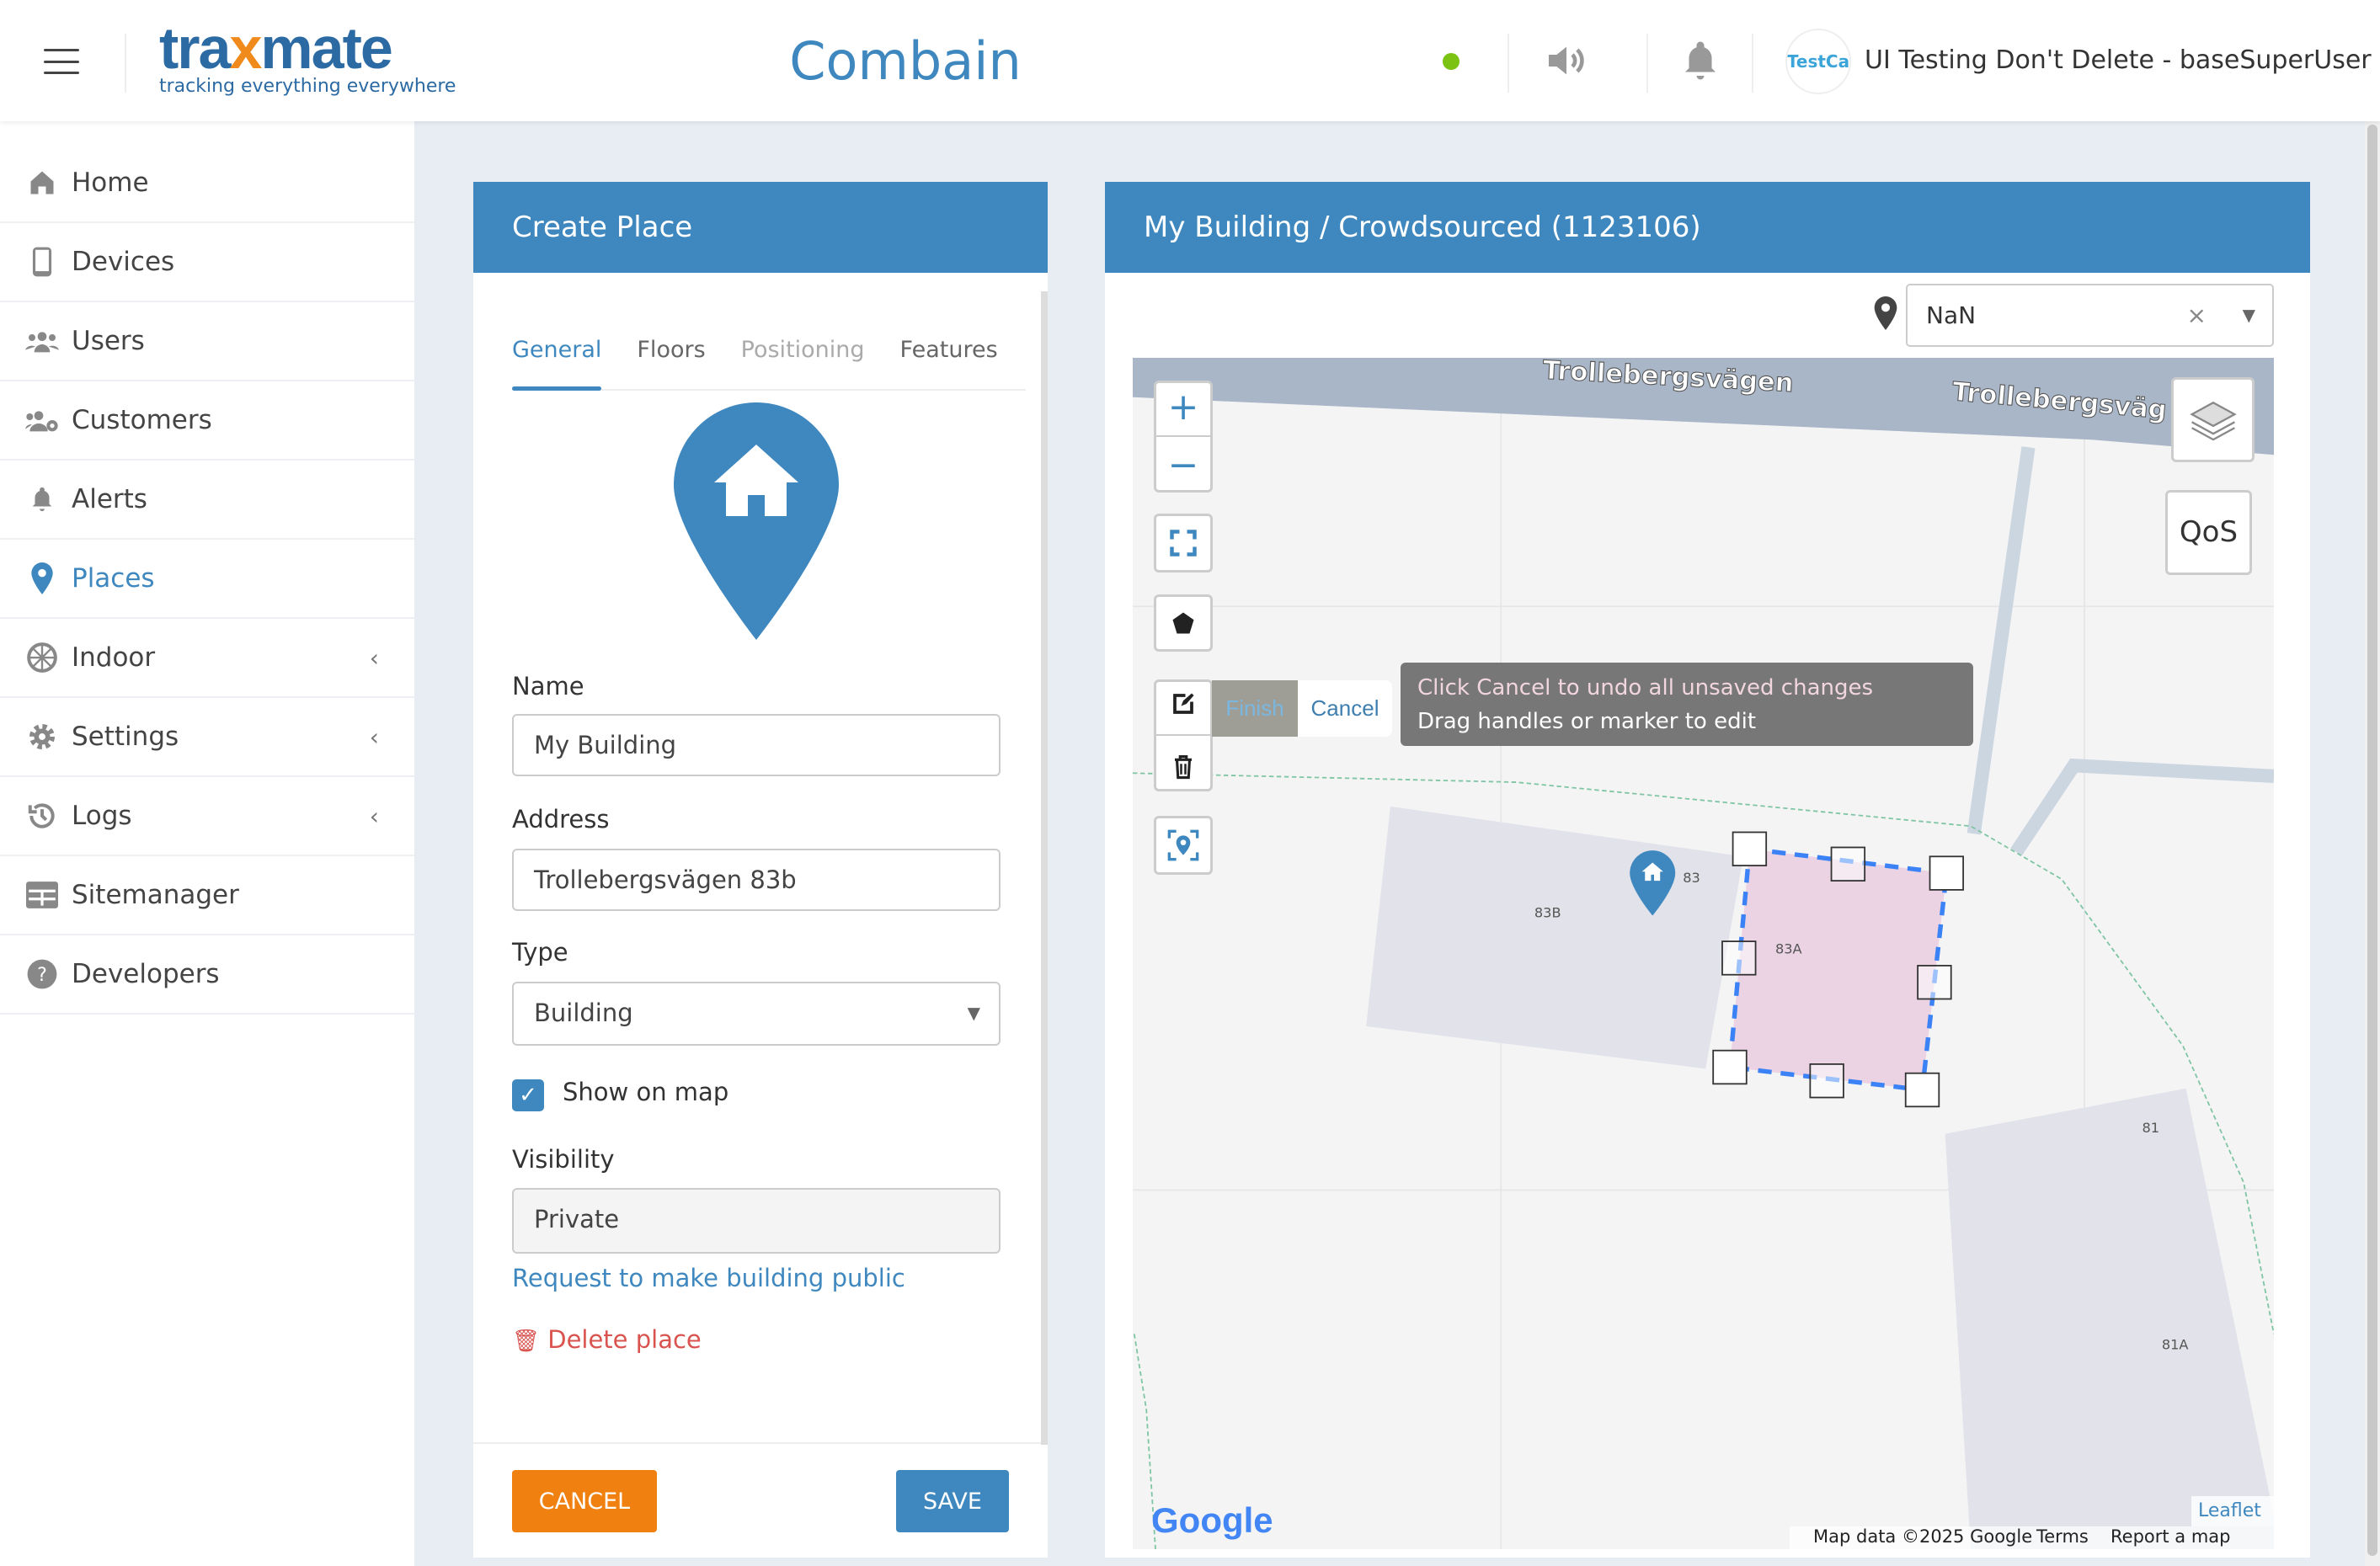 This screenshot has width=2380, height=1566. Describe the element at coordinates (607, 1339) in the screenshot. I see `delete-place-link: 🗑 Delete place` at that location.